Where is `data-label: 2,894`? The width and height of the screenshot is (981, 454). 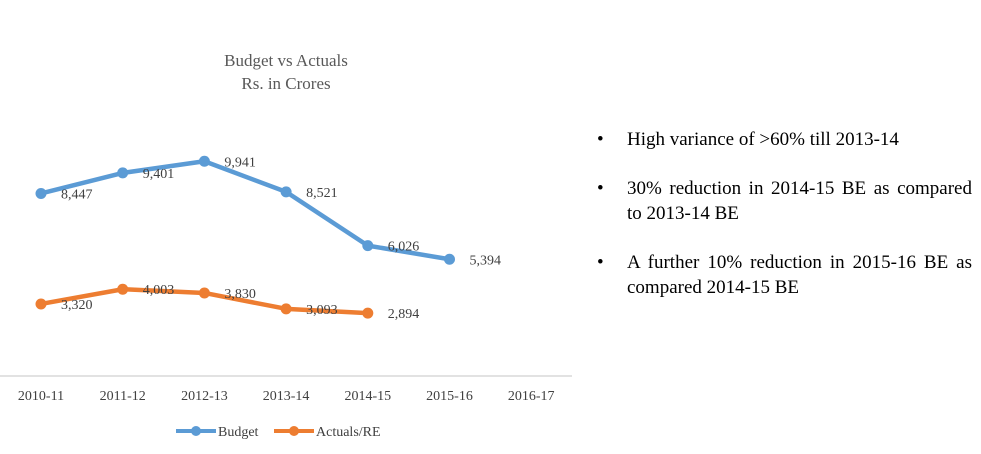 data-label: 2,894 is located at coordinates (404, 314).